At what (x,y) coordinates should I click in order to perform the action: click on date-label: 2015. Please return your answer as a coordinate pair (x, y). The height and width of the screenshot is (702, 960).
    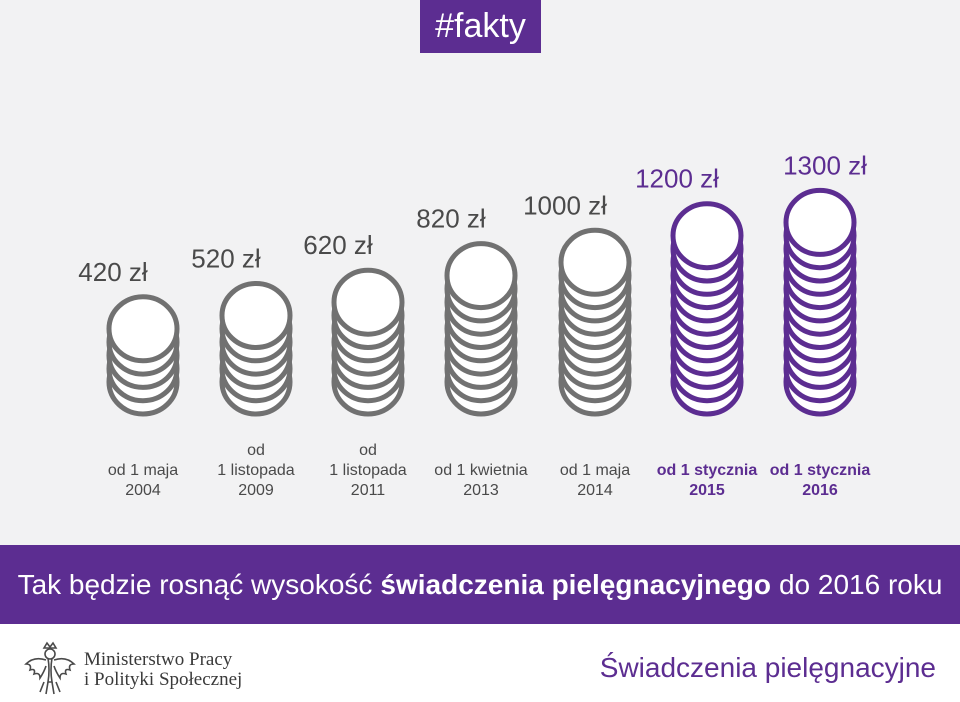
    Looking at the image, I should click on (707, 490).